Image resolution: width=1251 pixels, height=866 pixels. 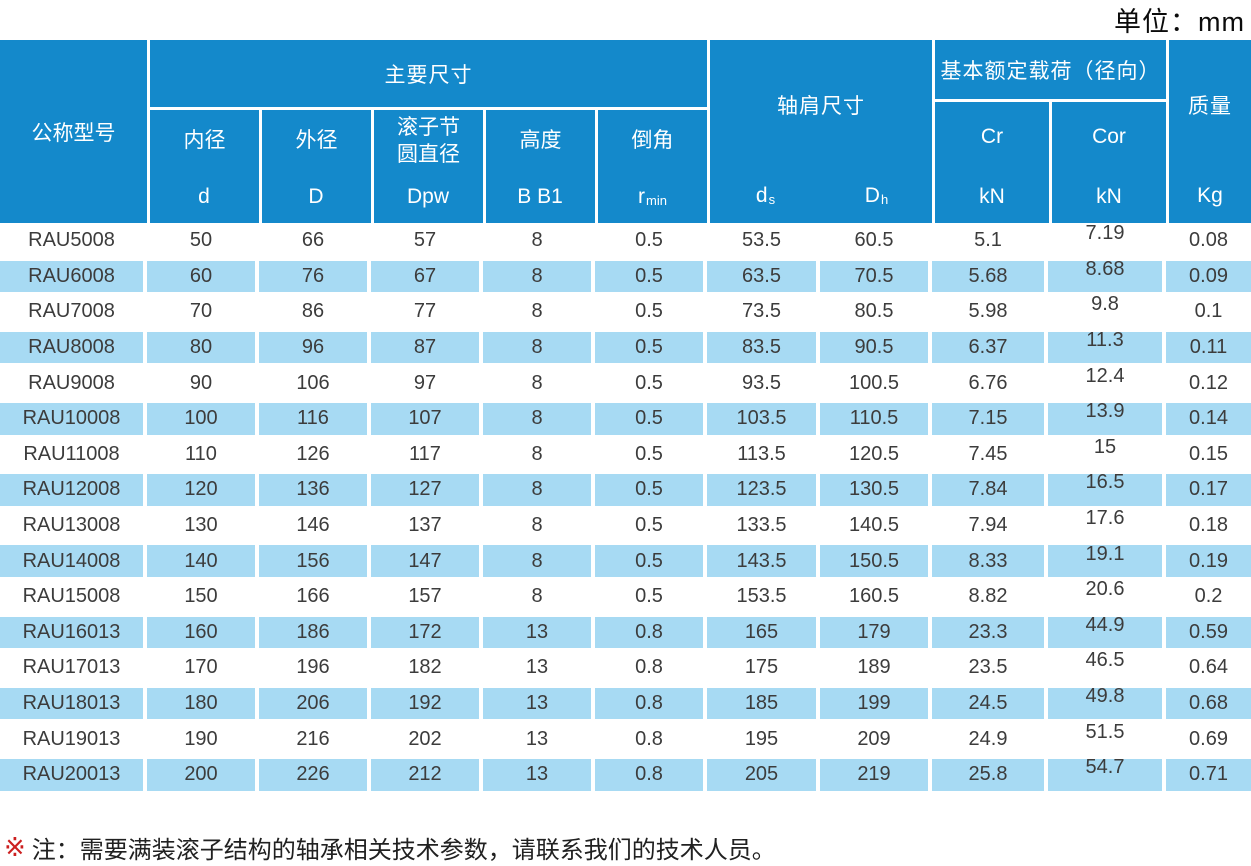 I want to click on cell-ds: 175, so click(x=763, y=668).